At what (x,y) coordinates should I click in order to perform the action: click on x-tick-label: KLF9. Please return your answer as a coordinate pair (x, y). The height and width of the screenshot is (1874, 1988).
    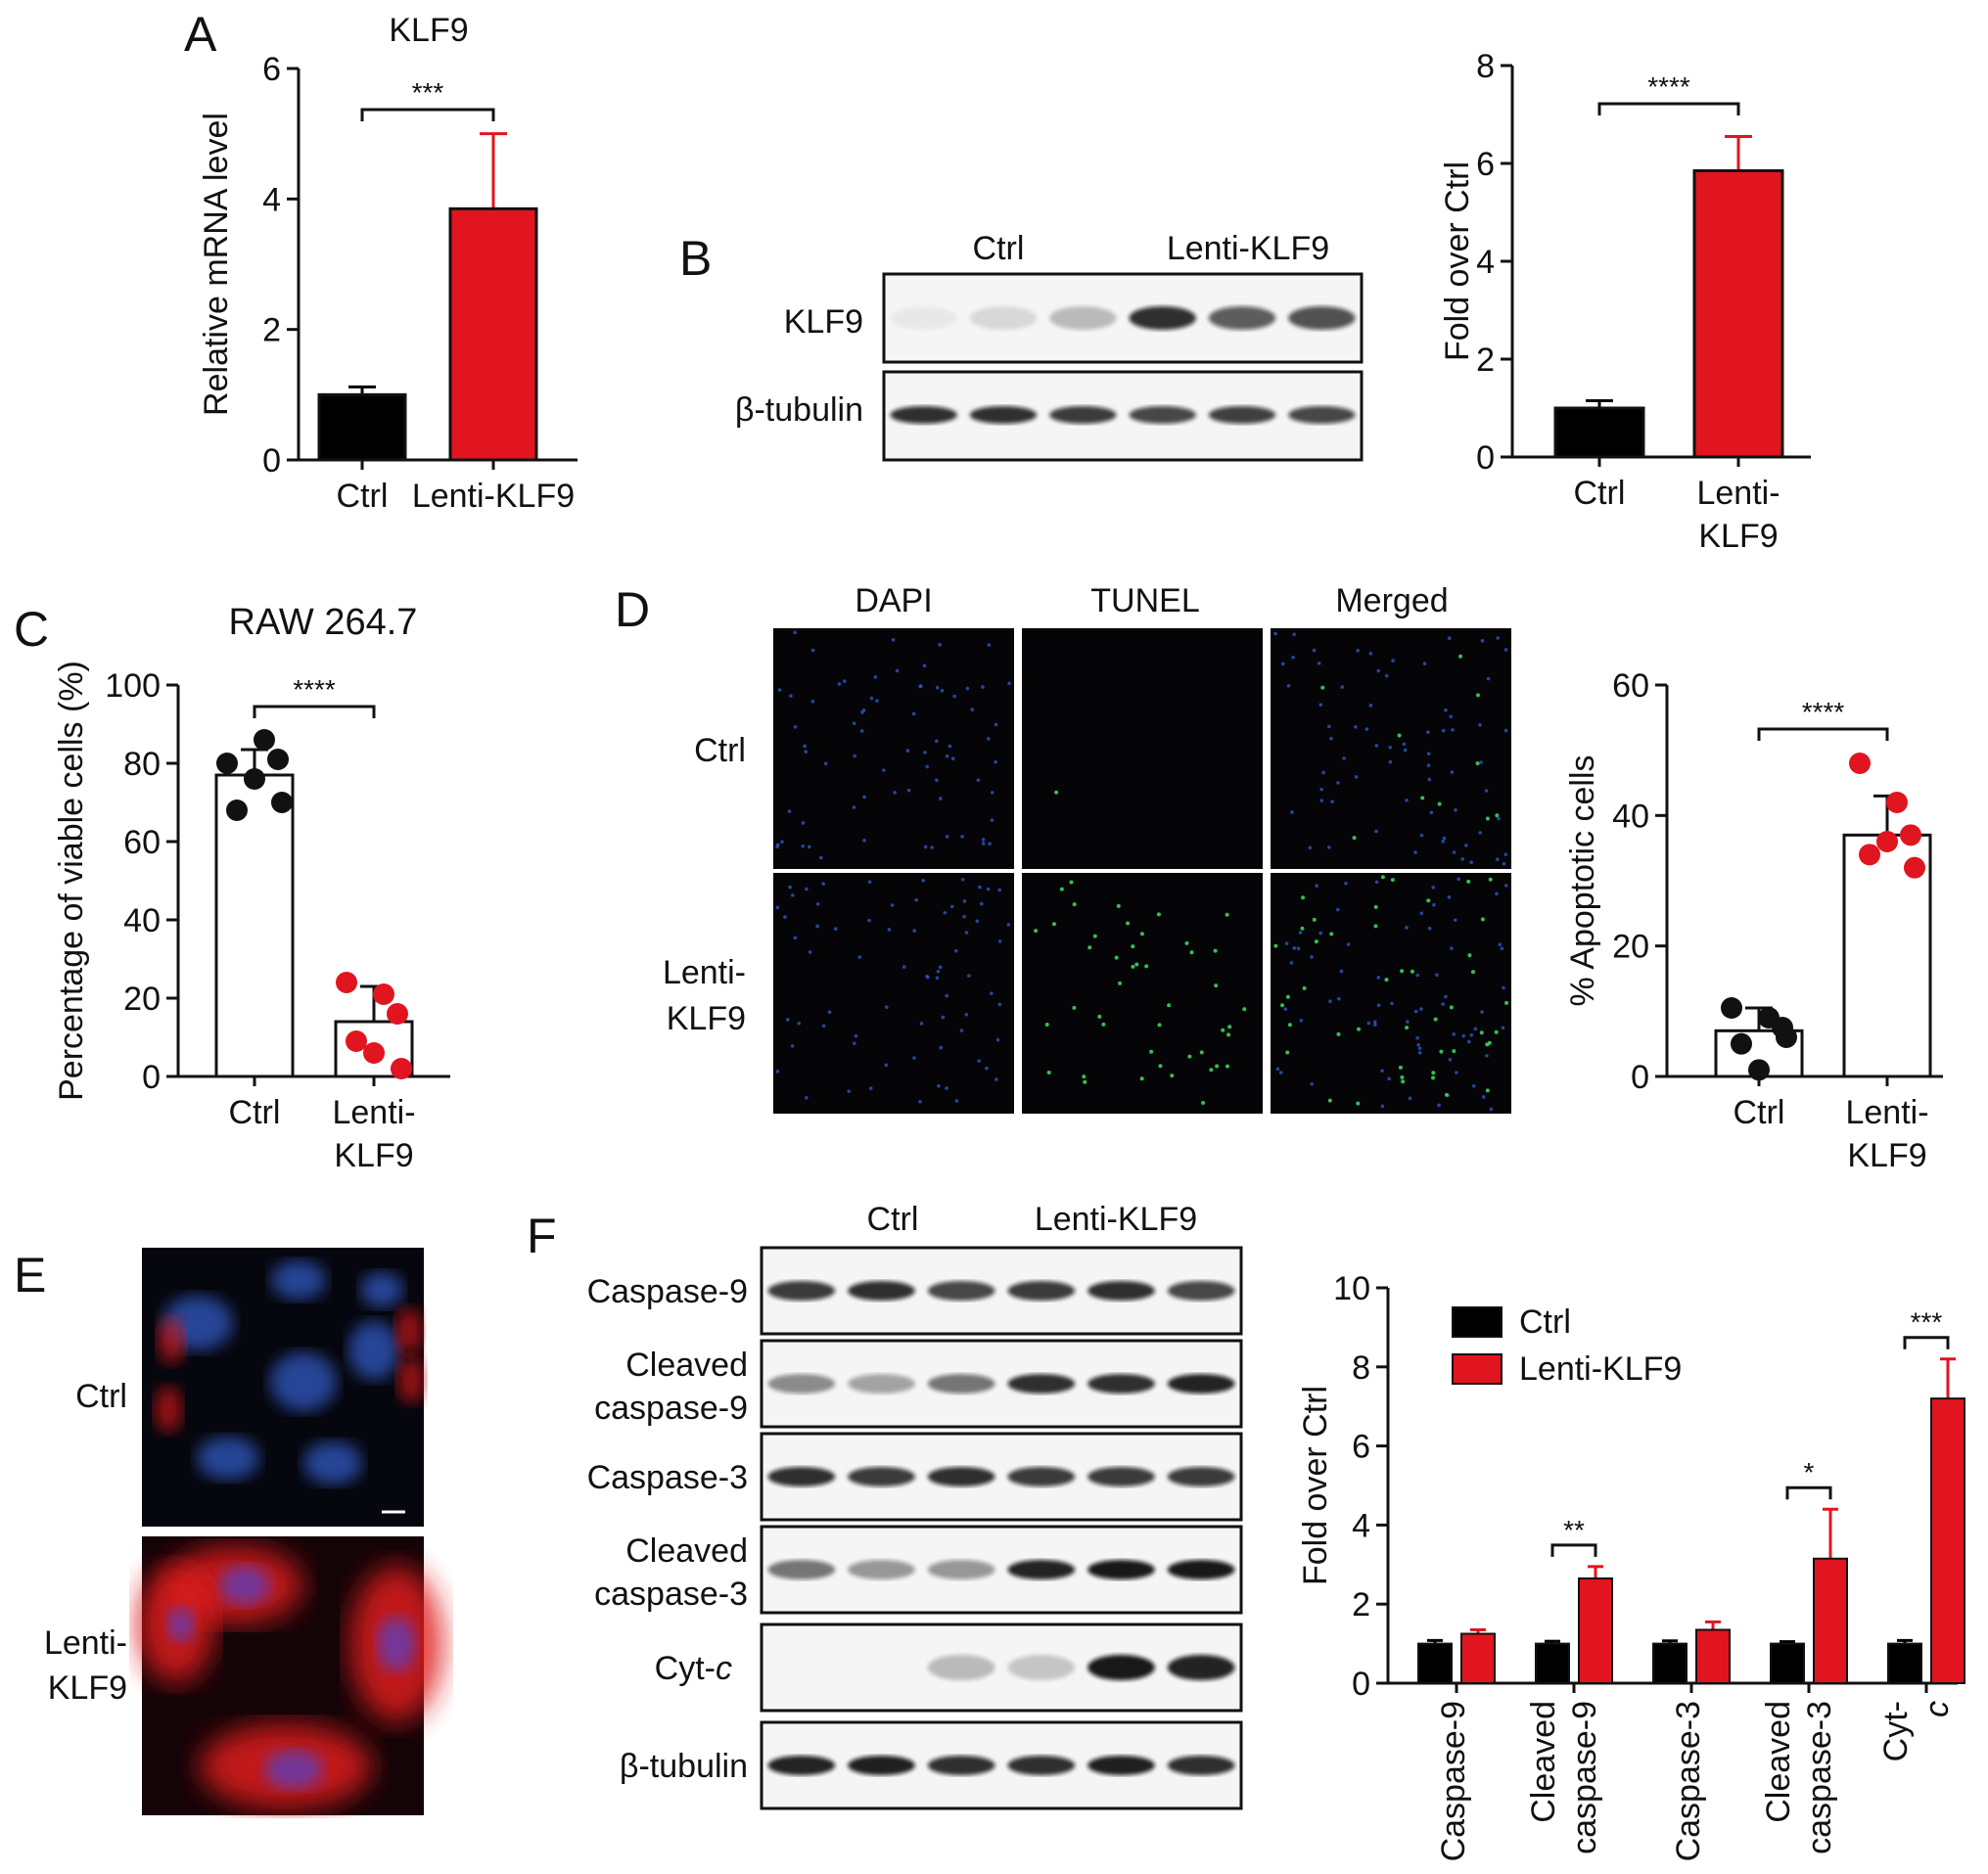
    Looking at the image, I should click on (1886, 1155).